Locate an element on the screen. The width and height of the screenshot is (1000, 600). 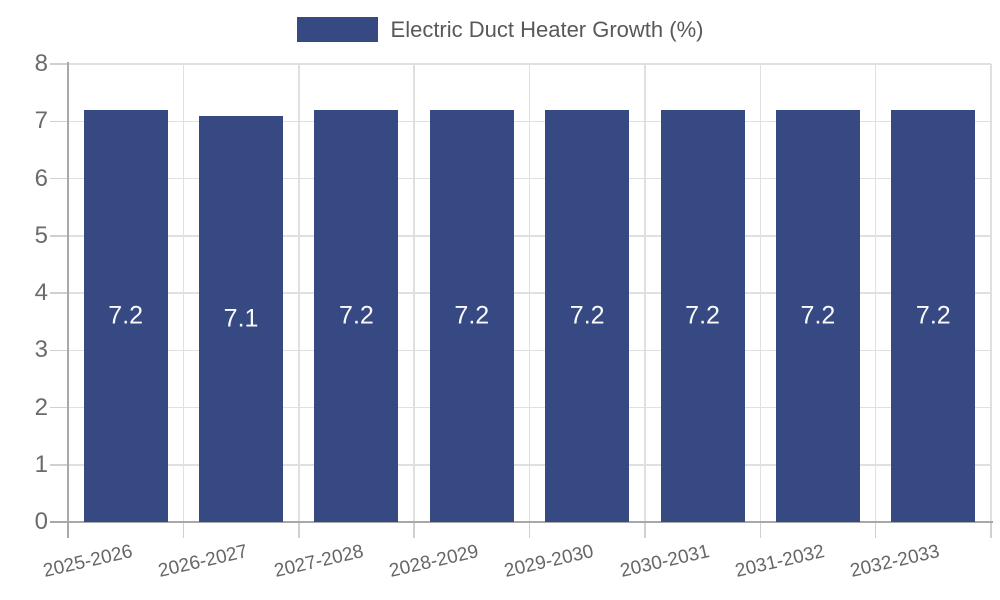
x-tick-label: 2029-2030 is located at coordinates (549, 561).